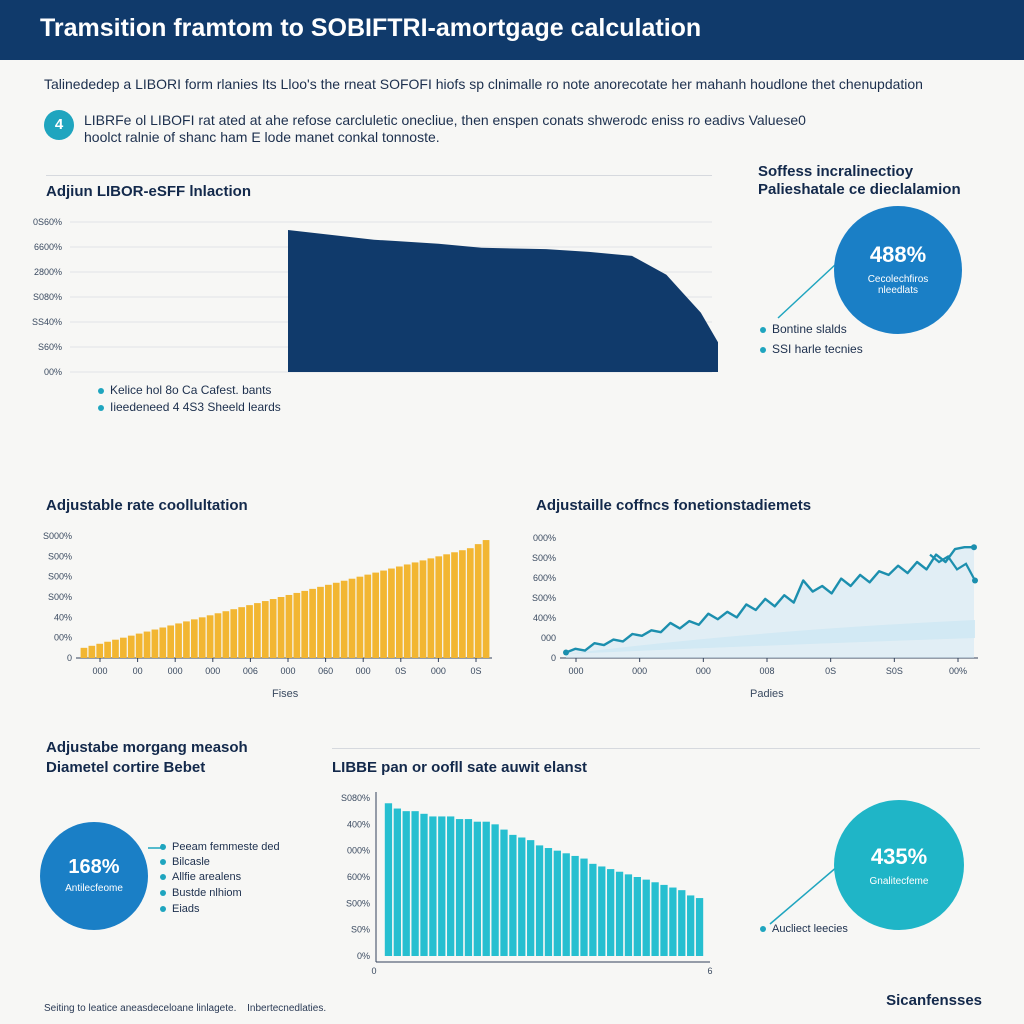  I want to click on panel-bl-legend-label: Allfie arealens, so click(207, 877).